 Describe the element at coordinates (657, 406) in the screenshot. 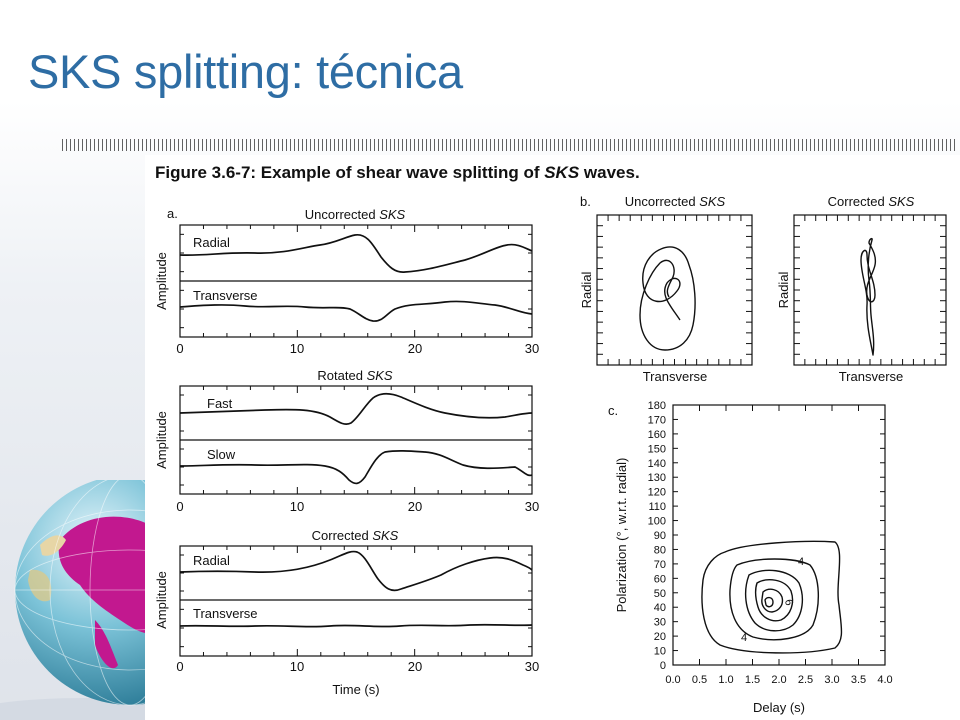

I see `y-tick-label: 180` at that location.